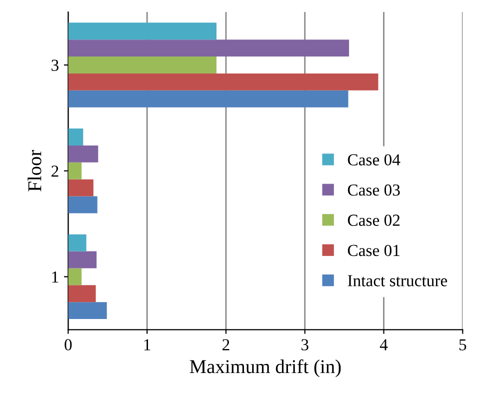  Describe the element at coordinates (55, 276) in the screenshot. I see `y-tick-label: 1` at that location.